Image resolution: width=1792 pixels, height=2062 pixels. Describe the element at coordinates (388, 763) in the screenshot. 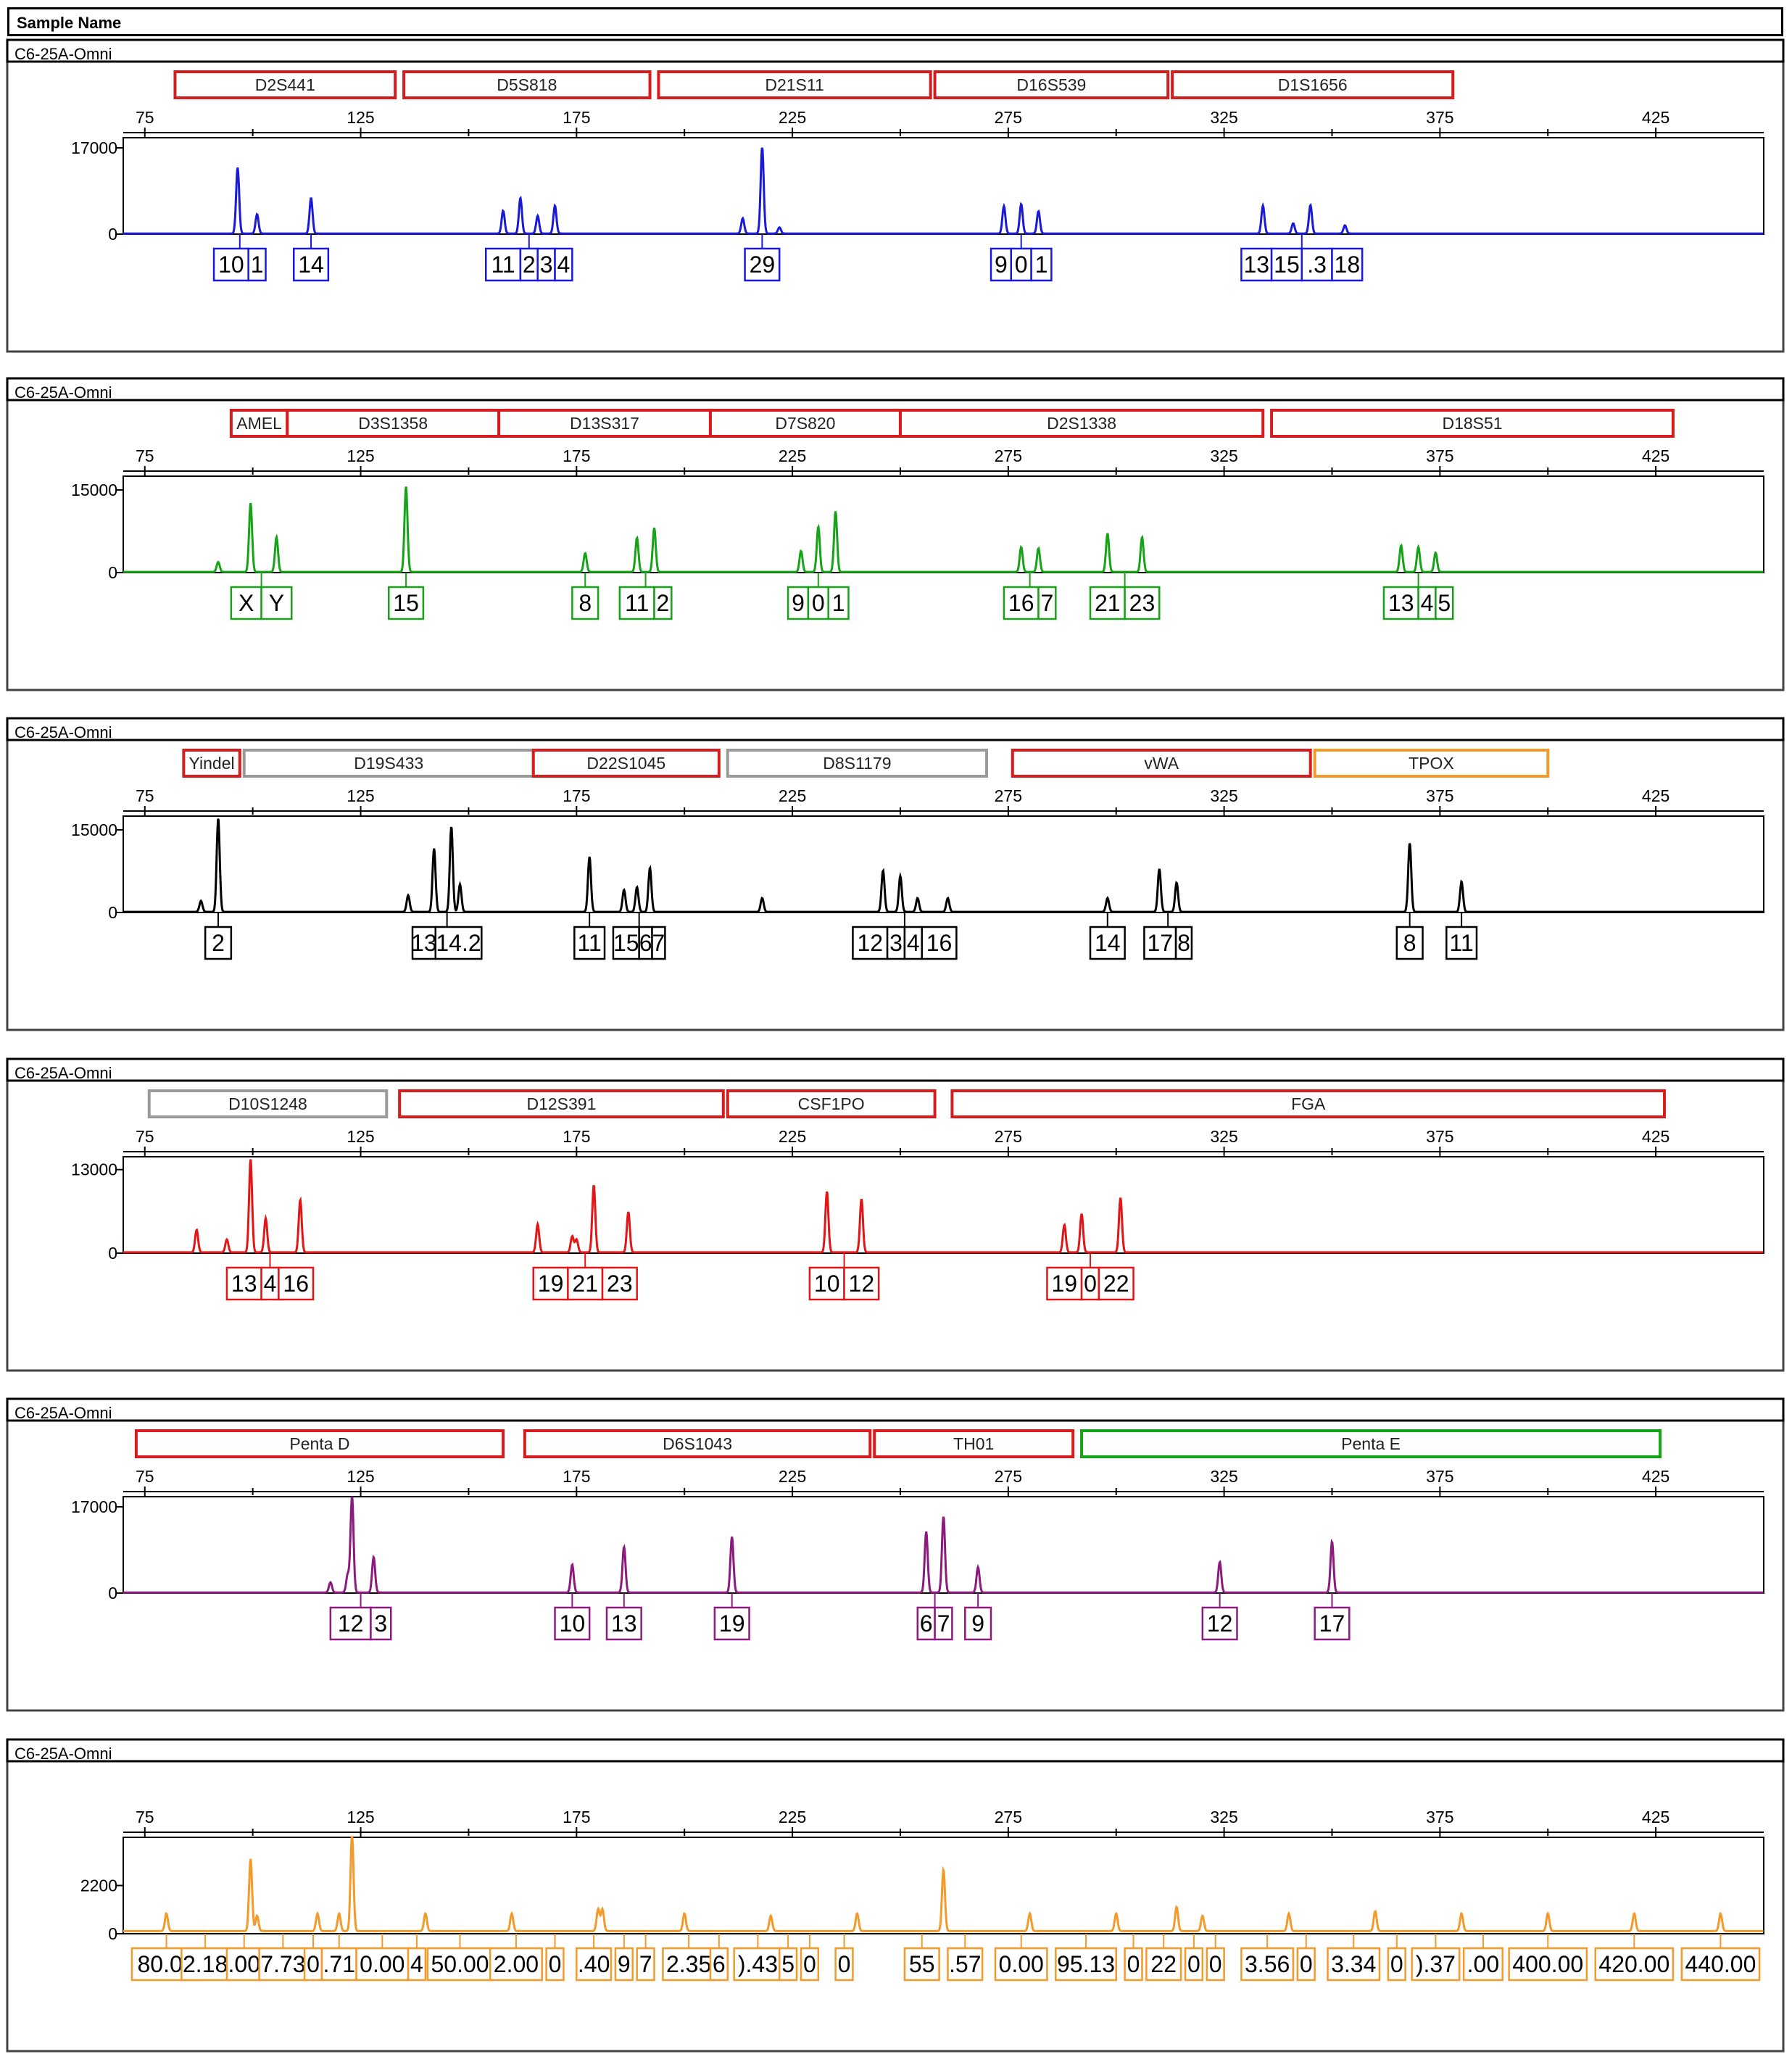

I see `locus-label: D19S433` at that location.